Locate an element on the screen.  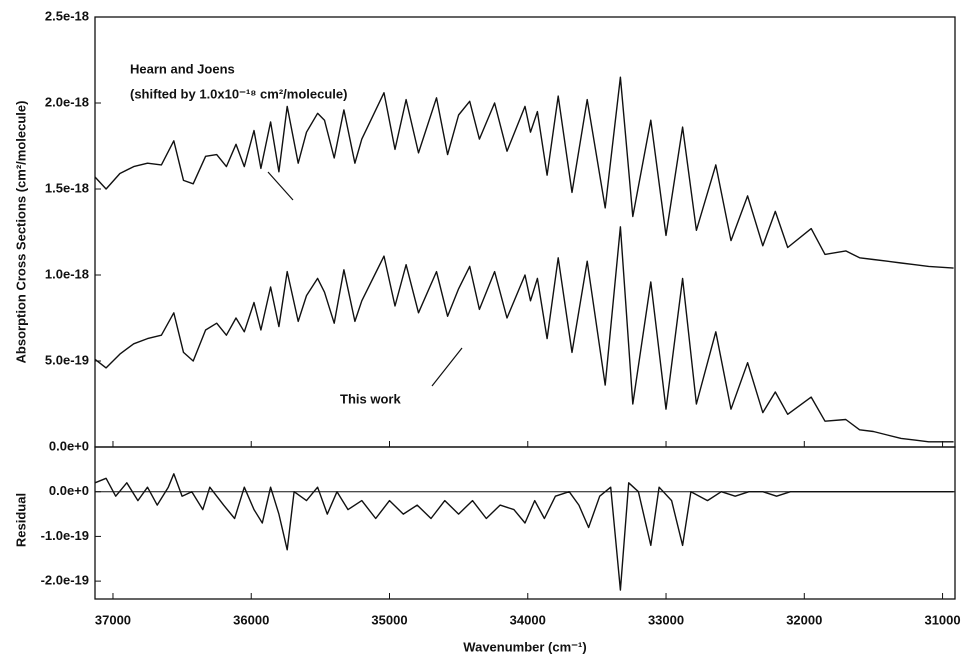
y-tick-label: 2.5e-18 is located at coordinates (67, 15).